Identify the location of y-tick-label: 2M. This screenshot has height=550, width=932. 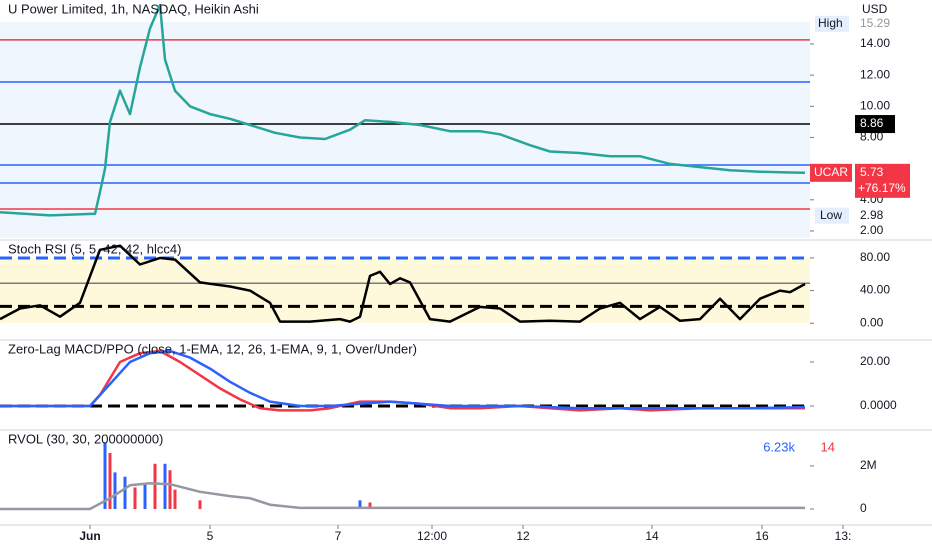
(868, 465).